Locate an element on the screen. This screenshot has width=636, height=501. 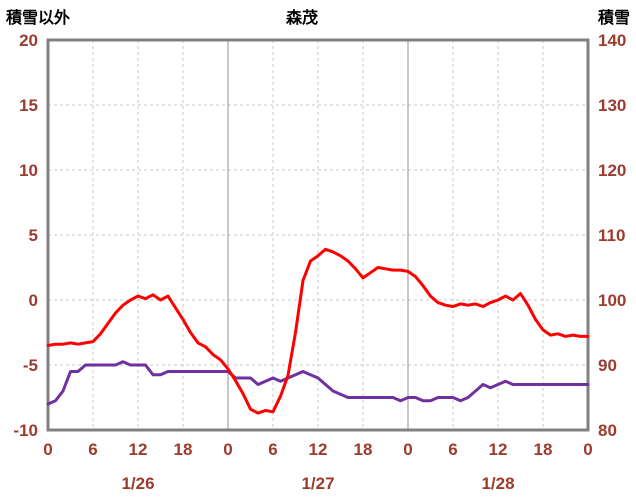
left-axis-tick-label: 10 is located at coordinates (28, 170).